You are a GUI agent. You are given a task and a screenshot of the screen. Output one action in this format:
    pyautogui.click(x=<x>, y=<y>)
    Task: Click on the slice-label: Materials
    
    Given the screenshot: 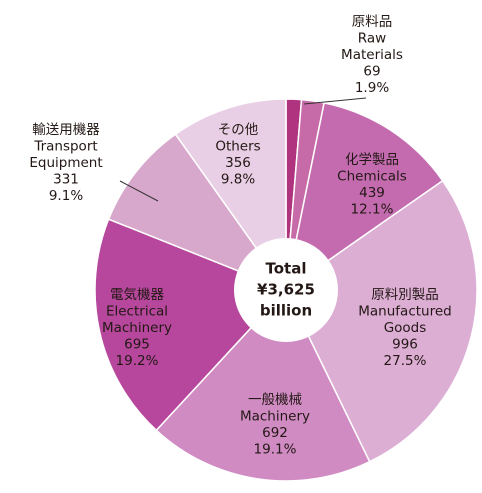 What is the action you would take?
    pyautogui.click(x=372, y=55)
    